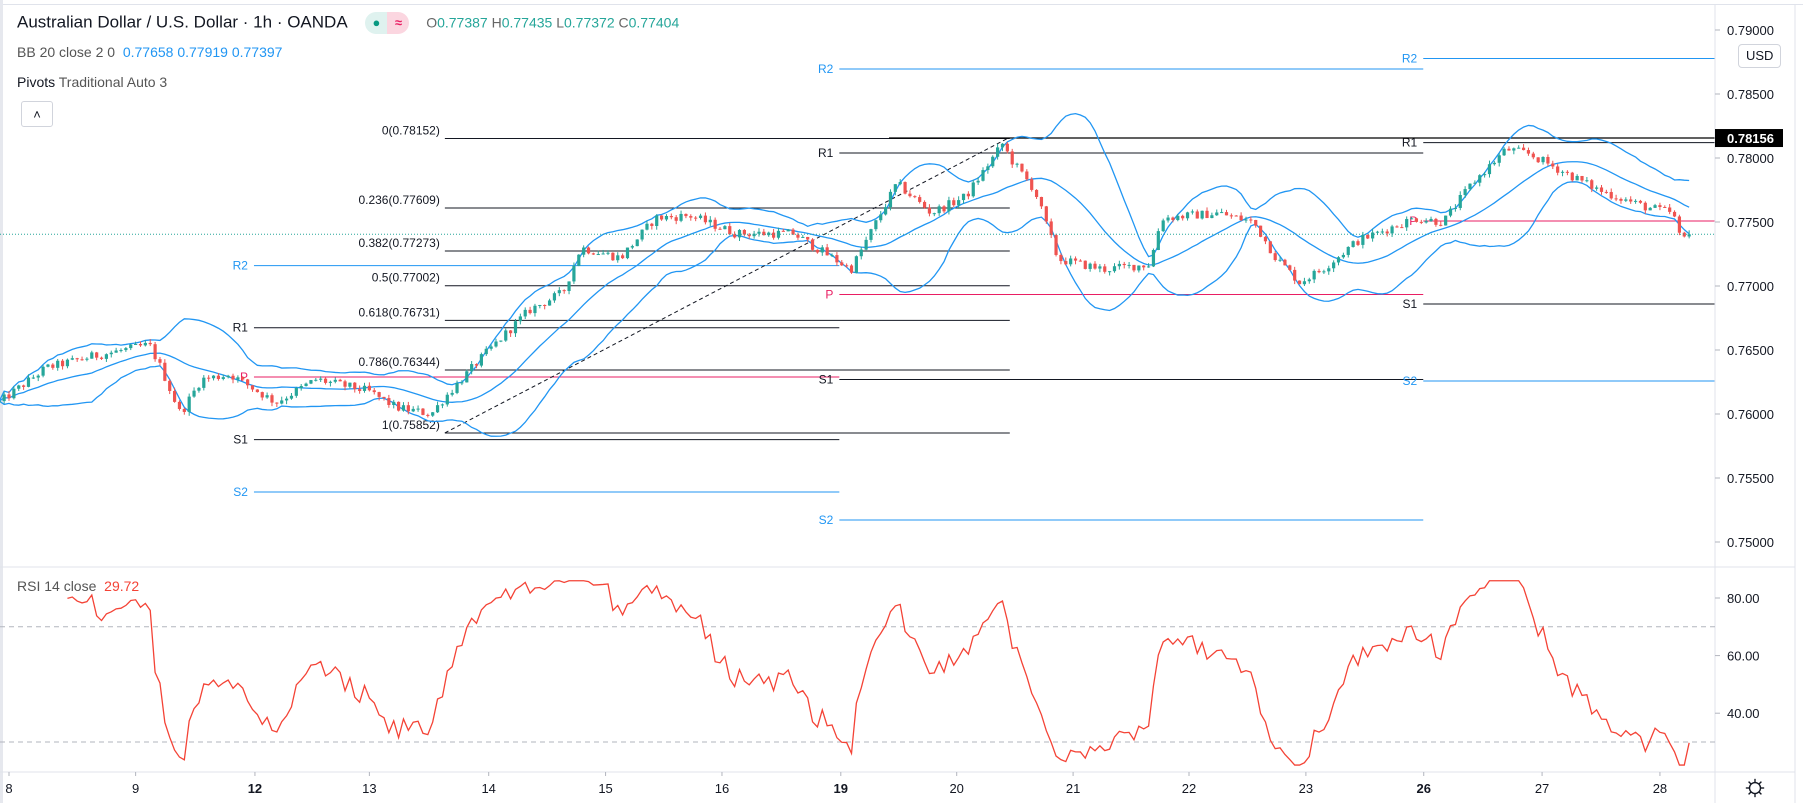 The image size is (1803, 803). Describe the element at coordinates (623, 22) in the screenshot. I see `close-label: C` at that location.